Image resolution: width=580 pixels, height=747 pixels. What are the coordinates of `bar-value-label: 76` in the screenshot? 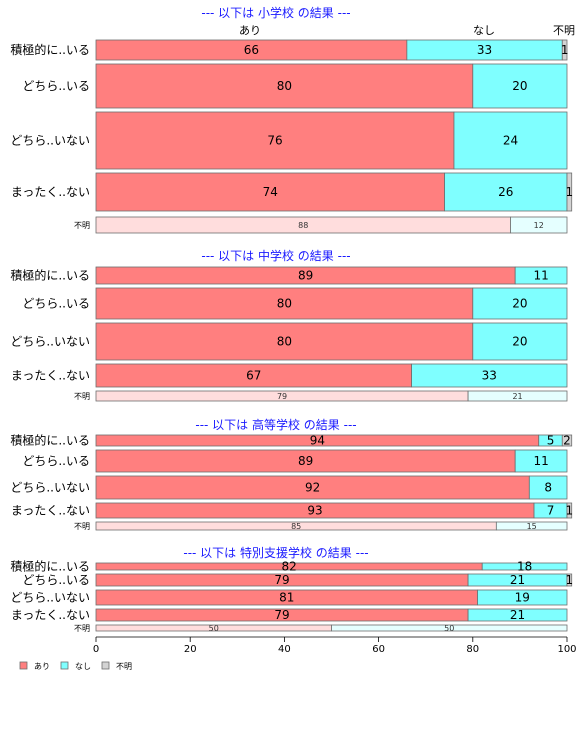 It's located at (274, 141).